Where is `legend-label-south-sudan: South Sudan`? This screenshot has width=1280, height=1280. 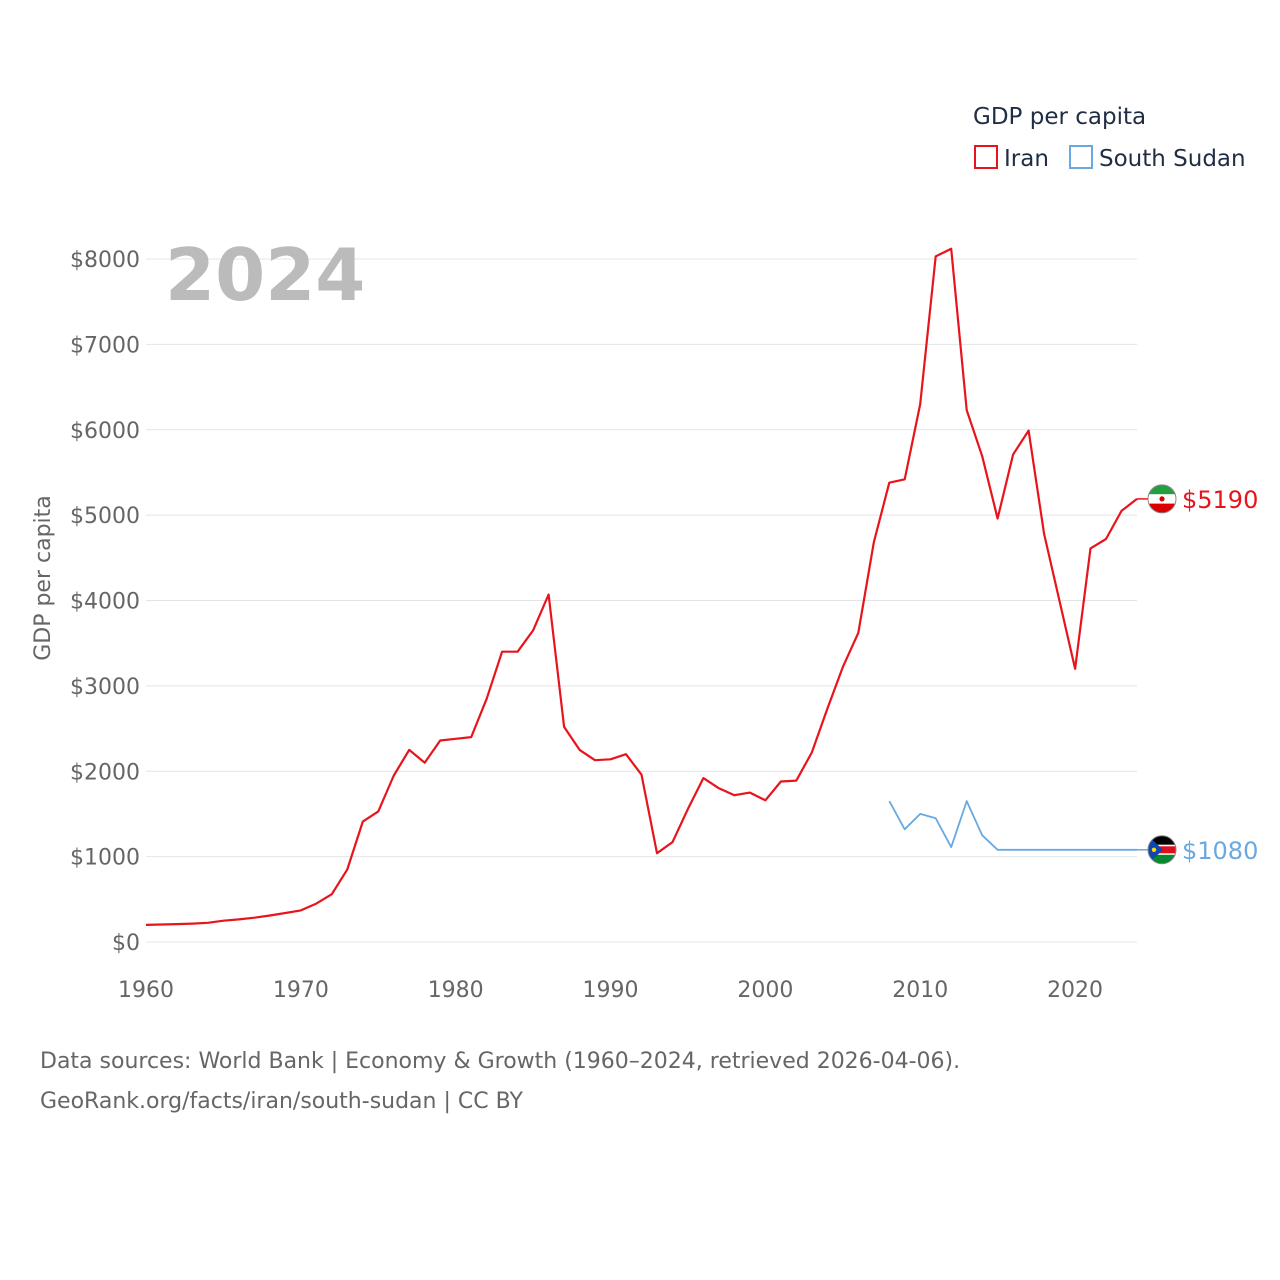 legend-label-south-sudan: South Sudan is located at coordinates (1172, 159).